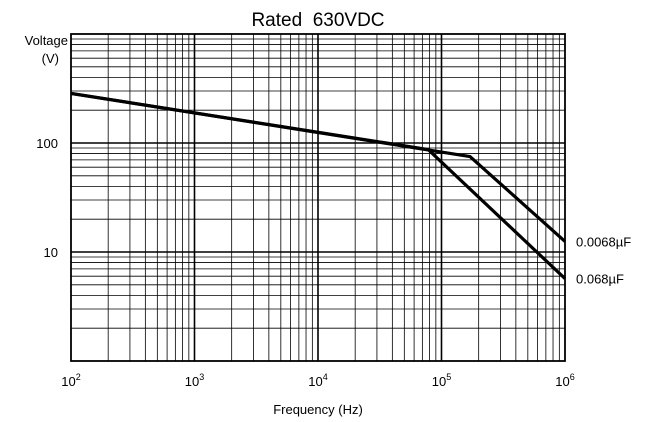 The width and height of the screenshot is (661, 422). Describe the element at coordinates (317, 20) in the screenshot. I see `chart-title: Rated 630VDC` at that location.